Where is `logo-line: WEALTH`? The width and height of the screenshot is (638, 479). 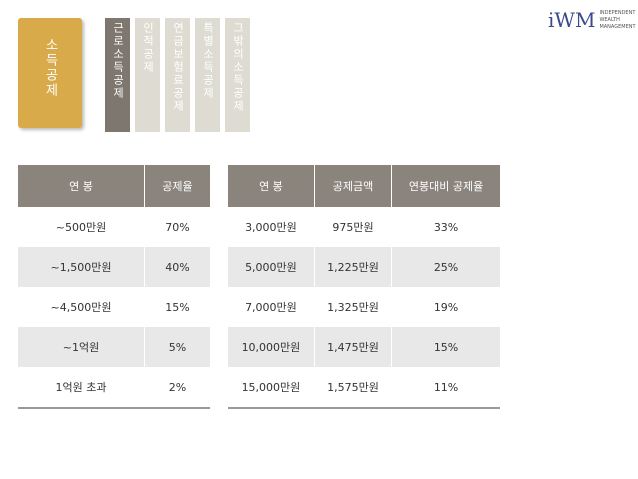
logo-line: WEALTH is located at coordinates (609, 19).